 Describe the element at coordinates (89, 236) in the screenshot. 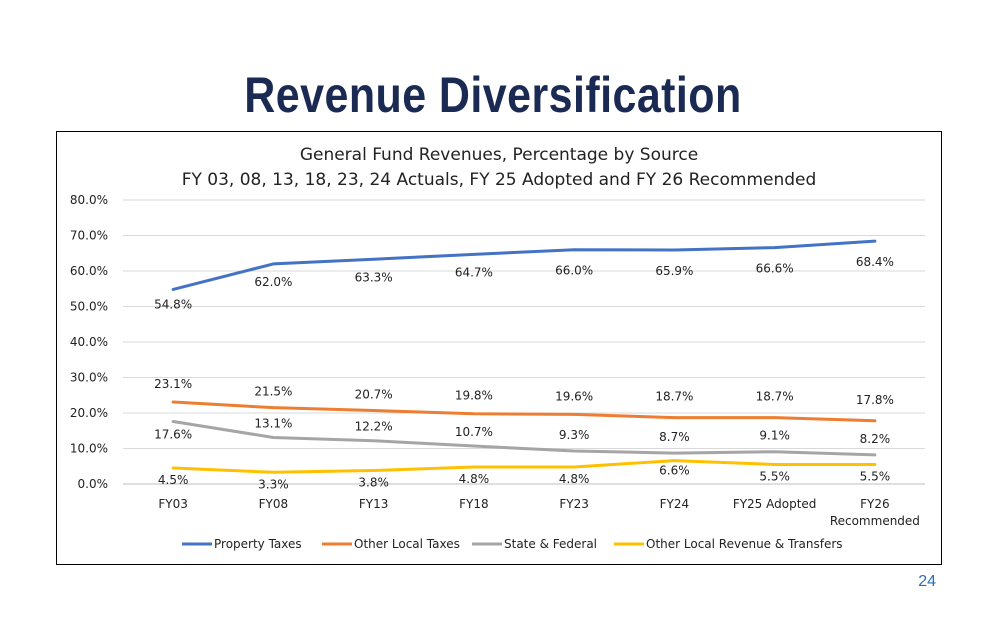

I see `y-tick-label: 70.0%` at that location.